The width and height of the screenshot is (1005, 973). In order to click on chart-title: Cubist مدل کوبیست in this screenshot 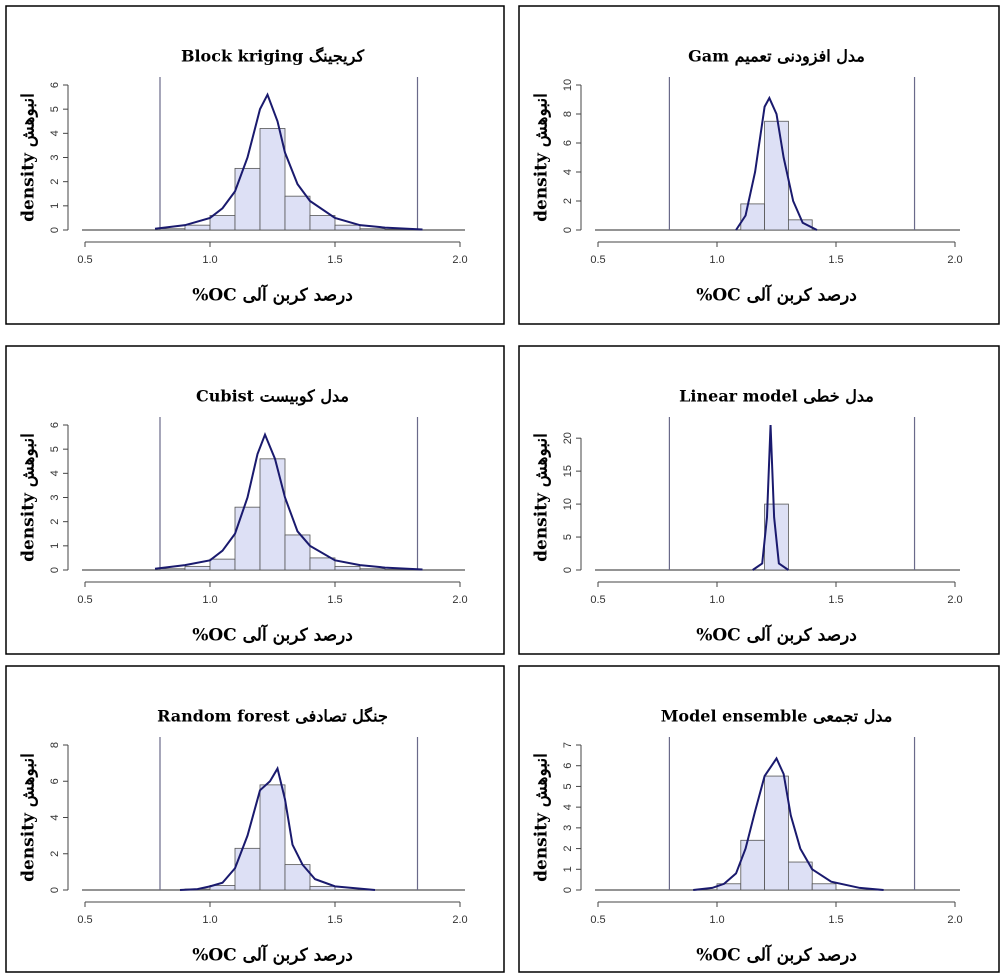, I will do `click(272, 397)`.